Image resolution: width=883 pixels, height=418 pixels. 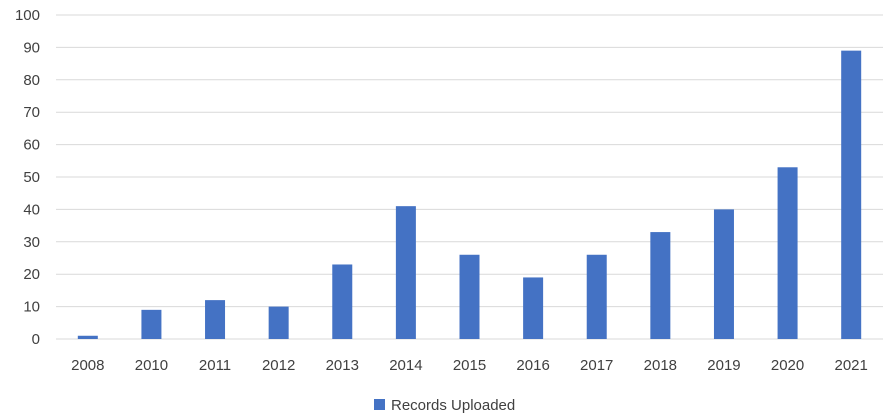 I want to click on bar-2008, so click(x=87, y=337).